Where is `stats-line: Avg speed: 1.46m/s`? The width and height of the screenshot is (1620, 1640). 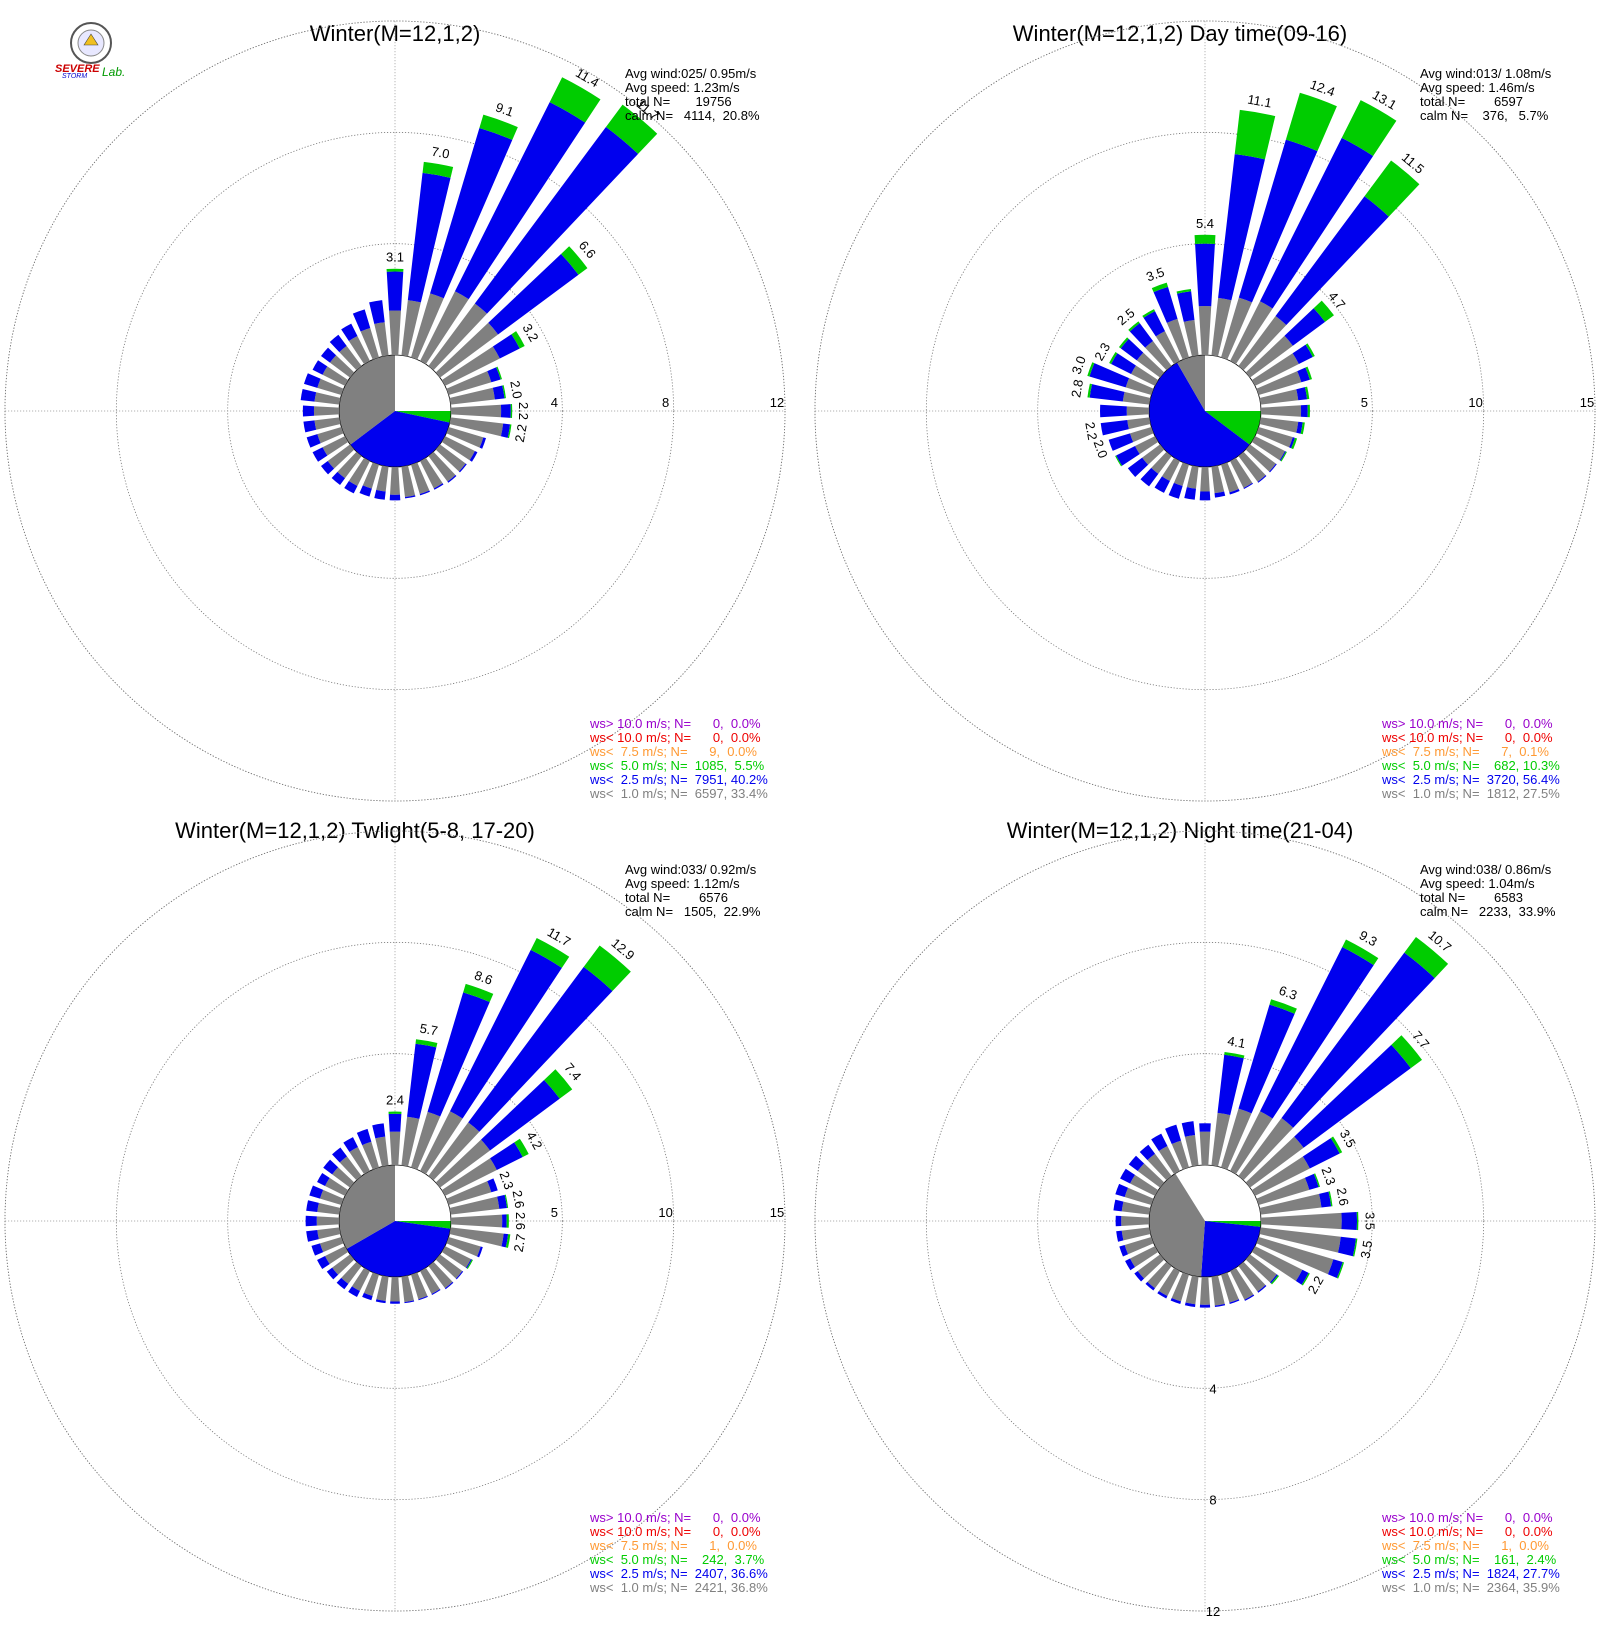 stats-line: Avg speed: 1.46m/s is located at coordinates (1477, 87).